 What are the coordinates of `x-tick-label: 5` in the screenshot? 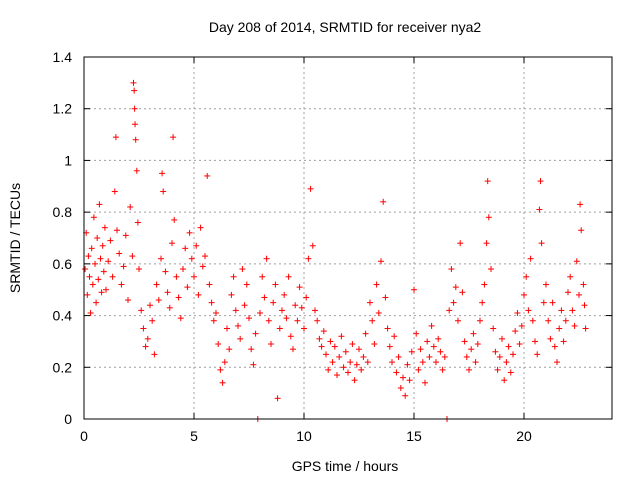 It's located at (194, 436).